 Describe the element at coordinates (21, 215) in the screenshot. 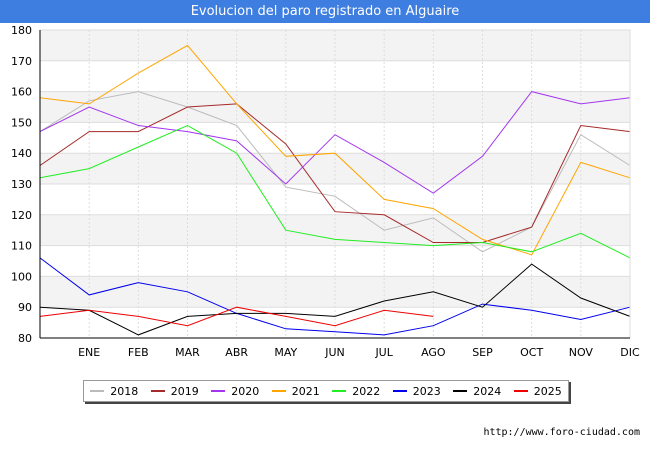

I see `y-tick-label: 120` at that location.